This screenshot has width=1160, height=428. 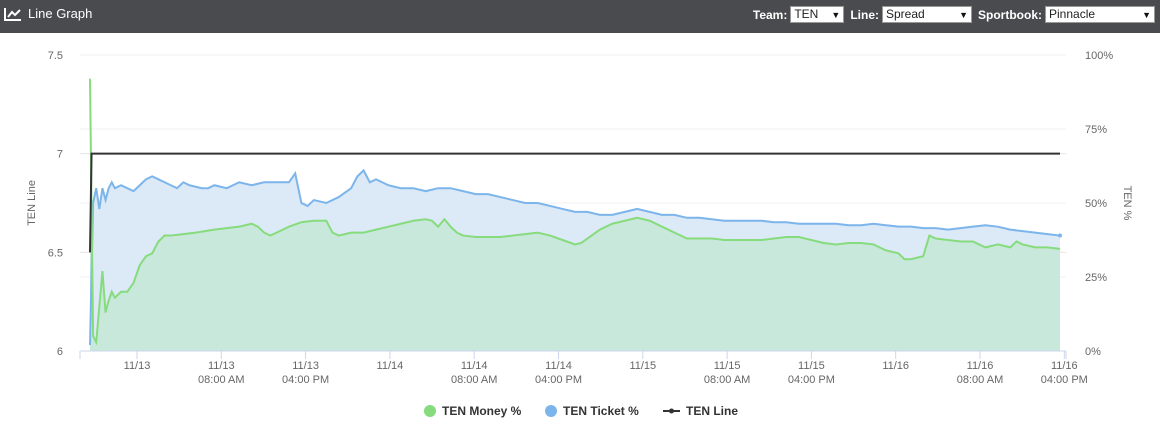 I want to click on sportsbook-label: Sportbook:, so click(x=1010, y=14).